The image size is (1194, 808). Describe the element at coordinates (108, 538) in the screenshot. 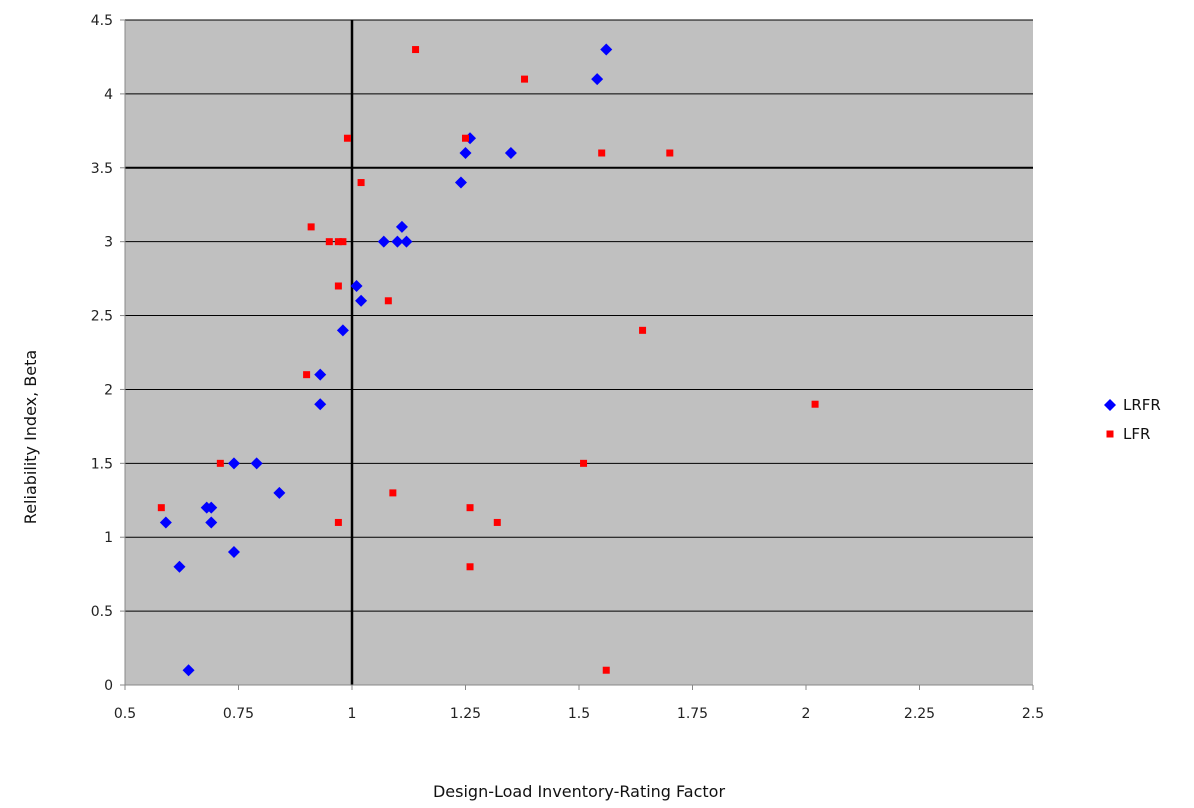

I see `y-tick-label: 1` at that location.